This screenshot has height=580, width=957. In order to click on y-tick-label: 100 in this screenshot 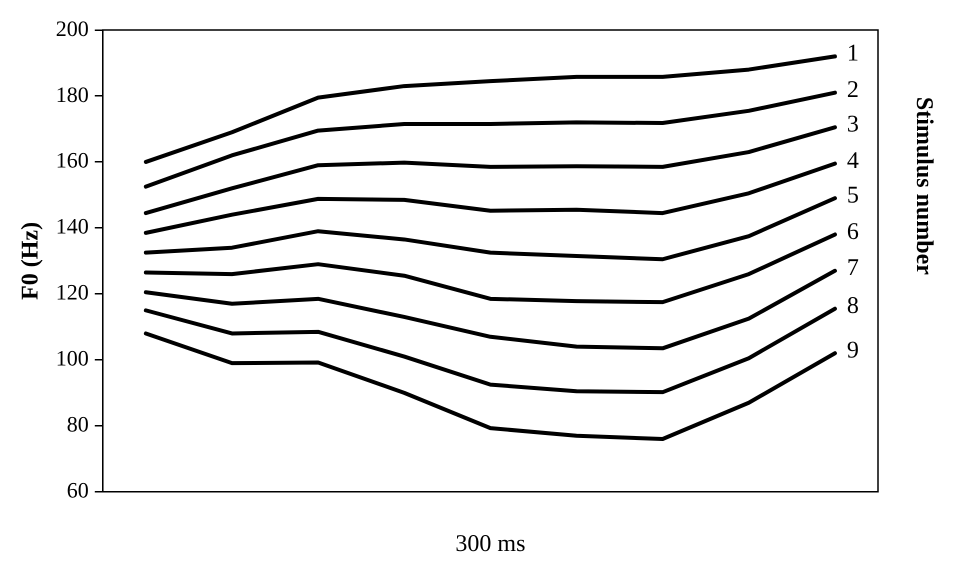, I will do `click(72, 358)`.